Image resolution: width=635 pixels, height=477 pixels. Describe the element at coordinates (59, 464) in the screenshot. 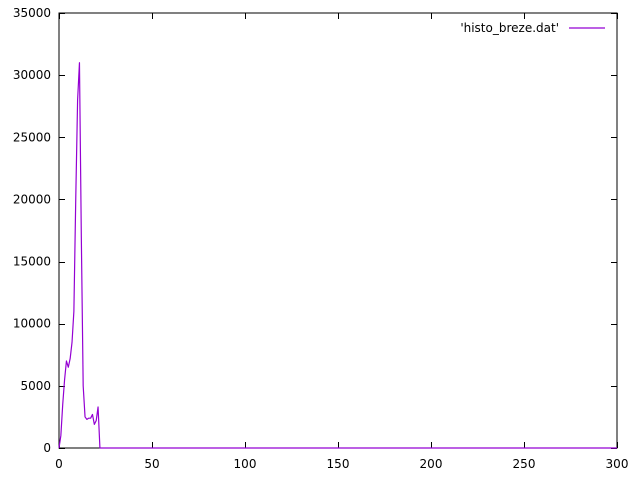

I see `x-tick-label: 0` at that location.